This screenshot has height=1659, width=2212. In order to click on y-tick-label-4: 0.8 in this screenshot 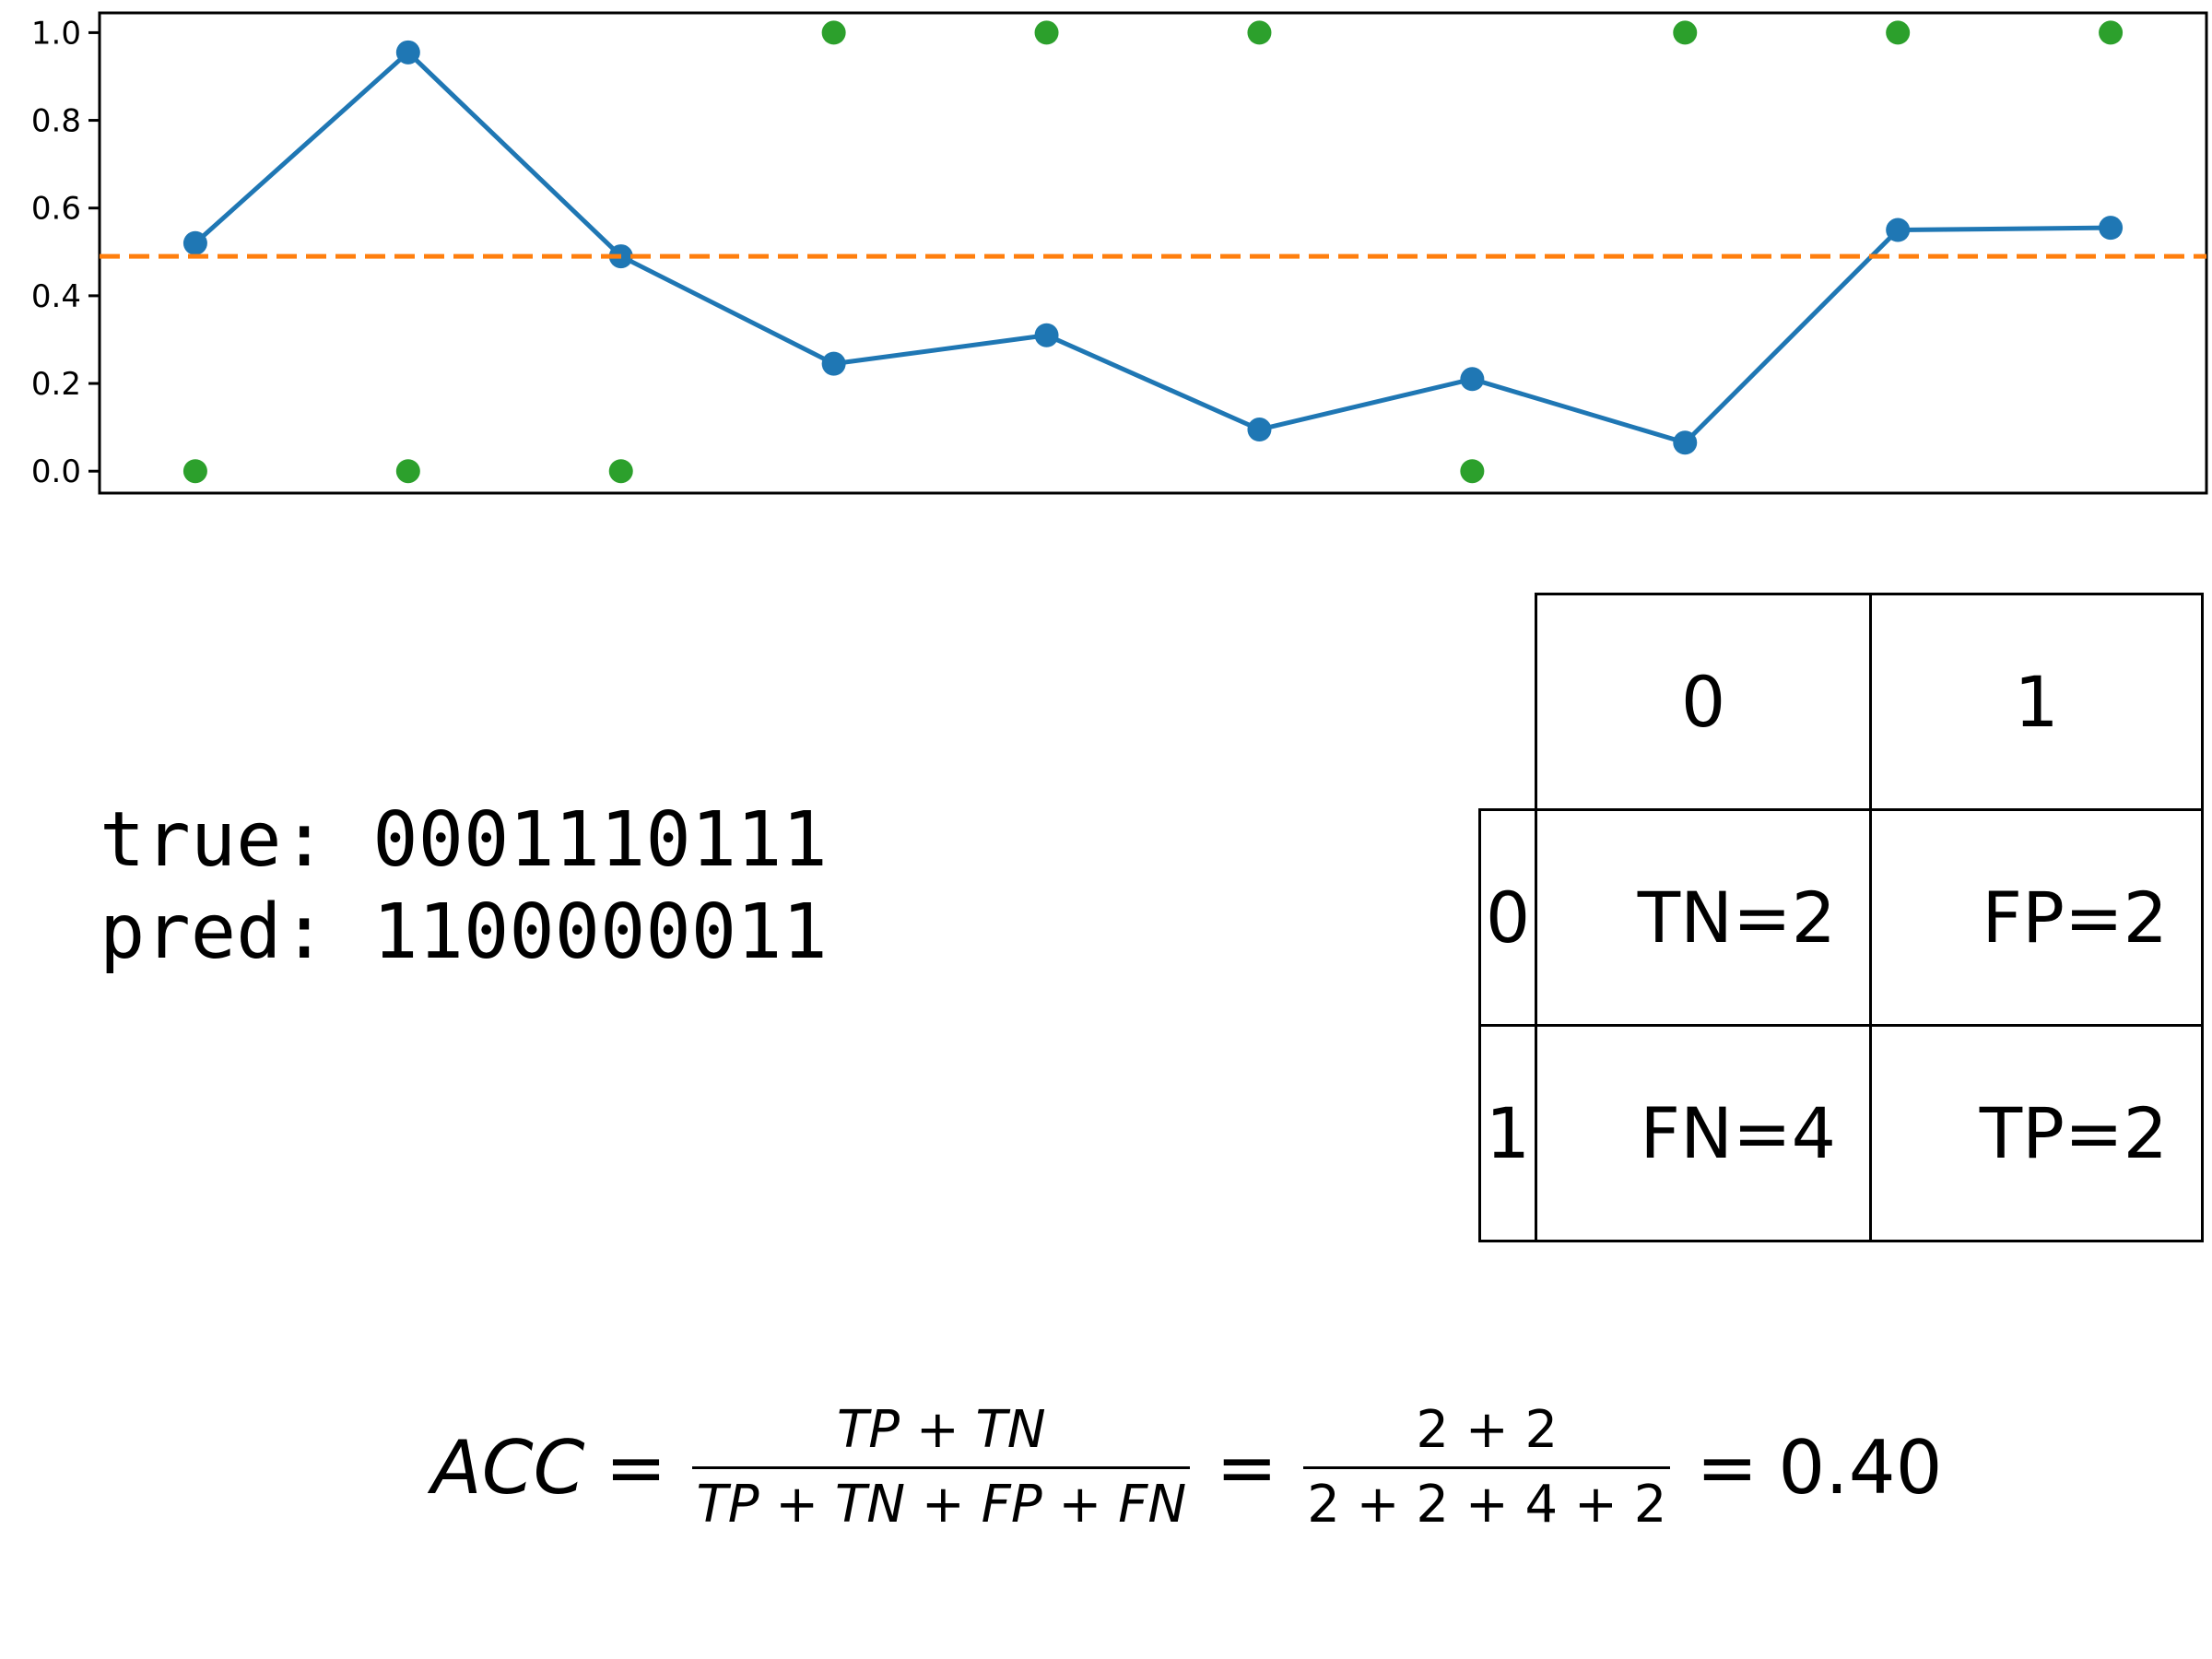, I will do `click(56, 121)`.